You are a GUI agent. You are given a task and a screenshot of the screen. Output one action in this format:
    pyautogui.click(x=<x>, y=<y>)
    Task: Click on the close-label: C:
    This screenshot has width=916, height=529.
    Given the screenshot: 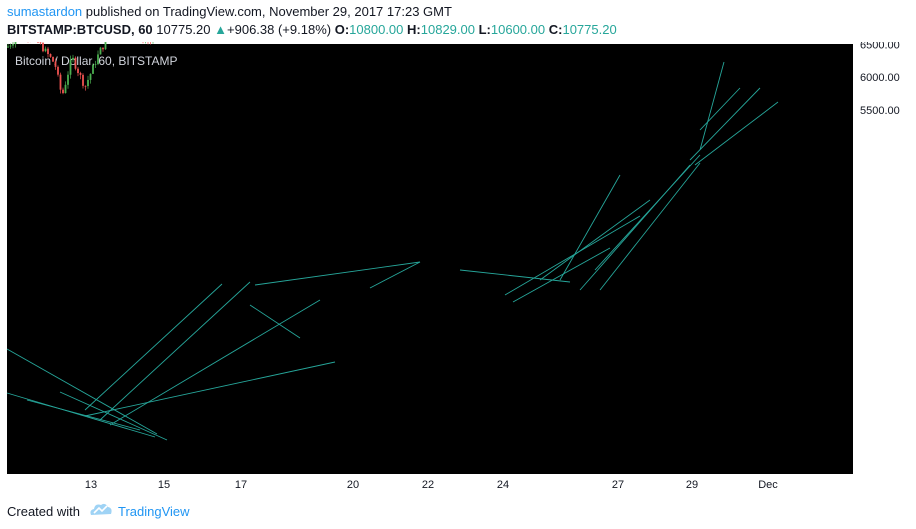 What is the action you would take?
    pyautogui.click(x=555, y=29)
    